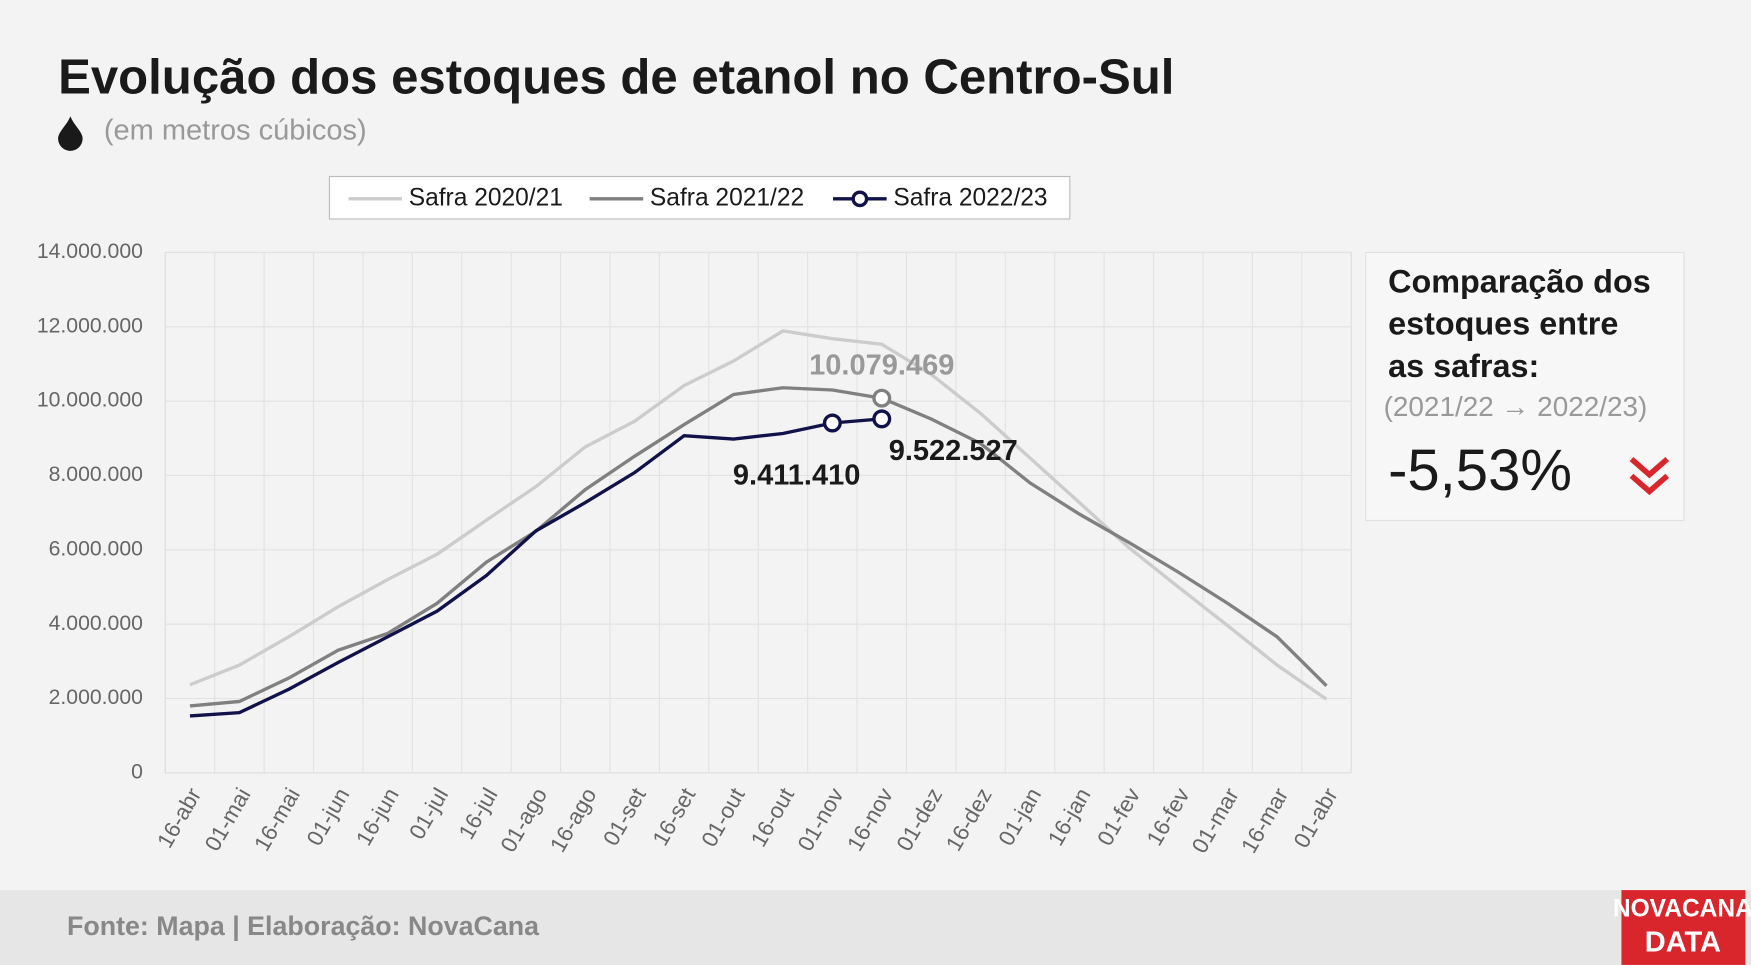 Image resolution: width=1751 pixels, height=965 pixels. I want to click on chart-subtitle: (em metros cúbicos), so click(235, 131).